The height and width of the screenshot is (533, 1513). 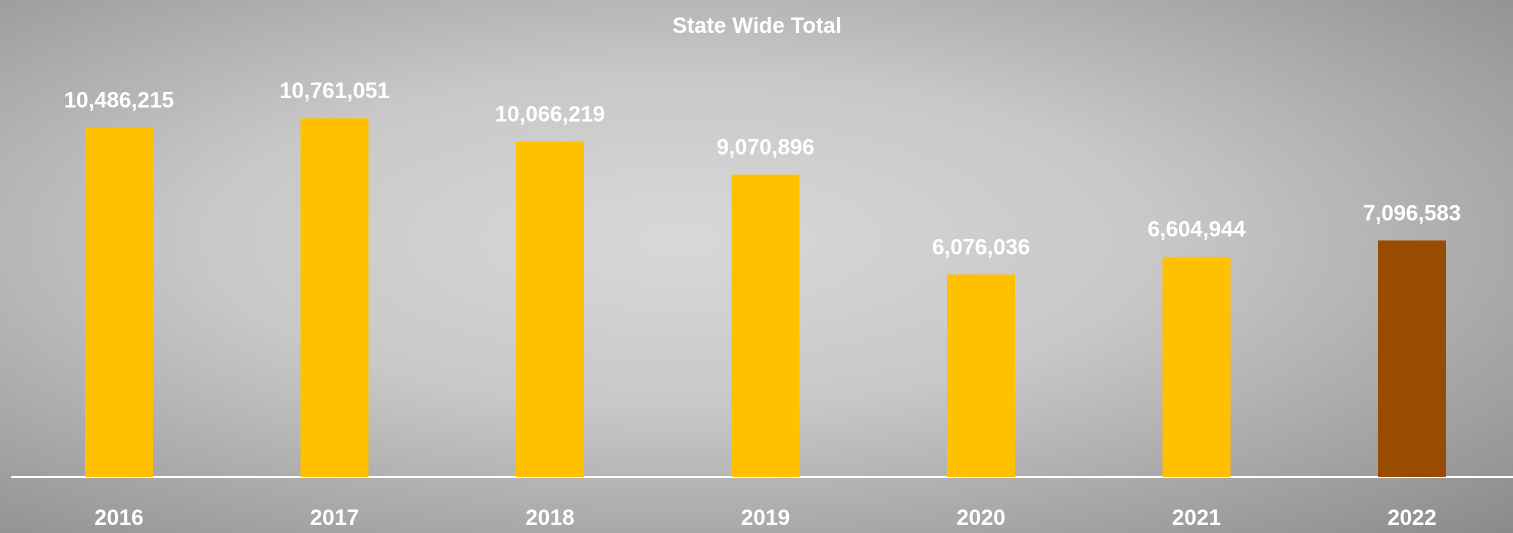 What do you see at coordinates (1197, 229) in the screenshot?
I see `data-label: 6,604,944` at bounding box center [1197, 229].